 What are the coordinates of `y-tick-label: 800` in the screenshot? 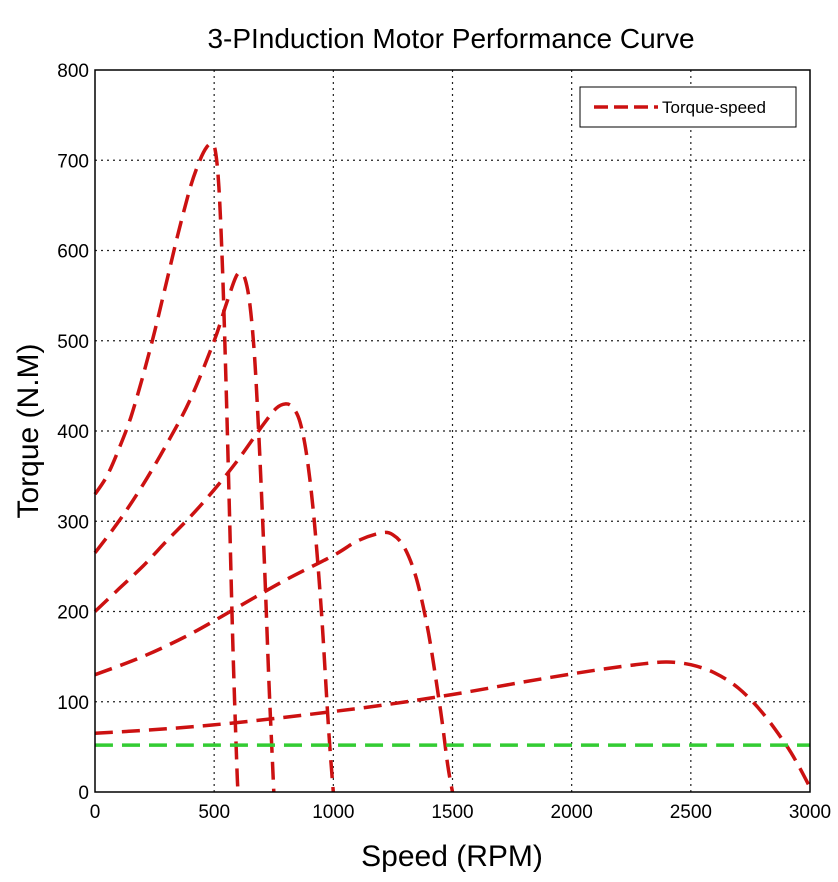 It's located at (73, 71).